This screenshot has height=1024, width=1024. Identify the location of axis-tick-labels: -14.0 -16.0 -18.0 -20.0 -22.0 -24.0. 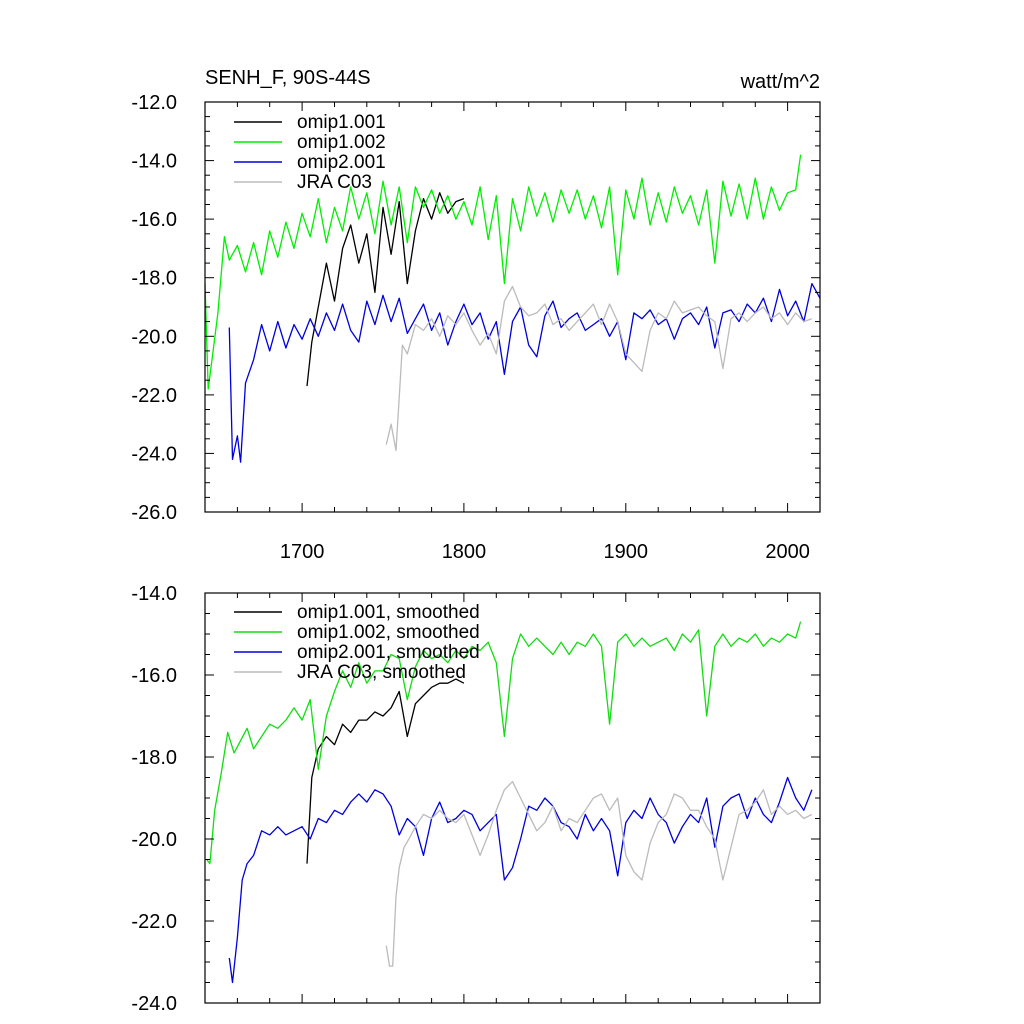
(154, 799).